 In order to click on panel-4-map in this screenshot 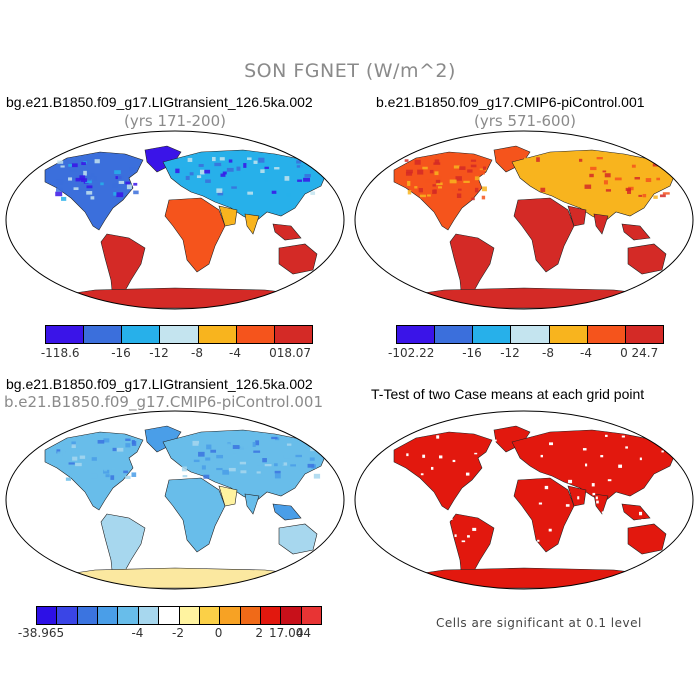, I will do `click(524, 500)`.